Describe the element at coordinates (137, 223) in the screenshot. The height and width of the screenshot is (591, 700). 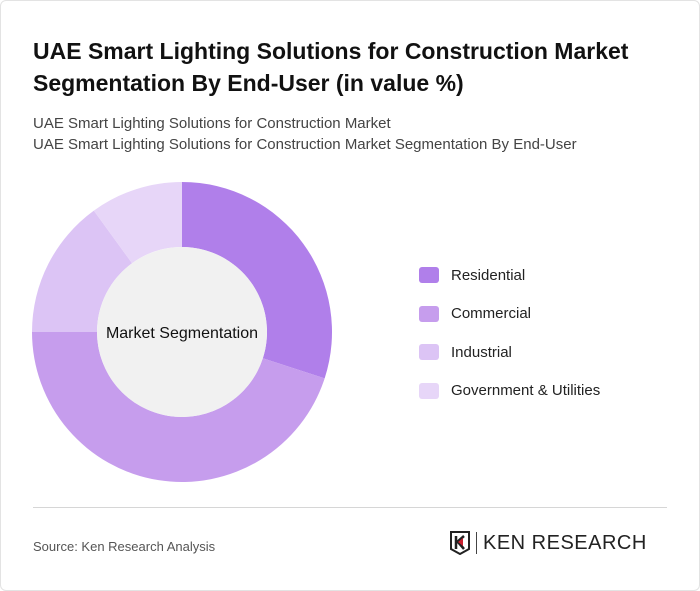
I see `slice-government-utilities` at that location.